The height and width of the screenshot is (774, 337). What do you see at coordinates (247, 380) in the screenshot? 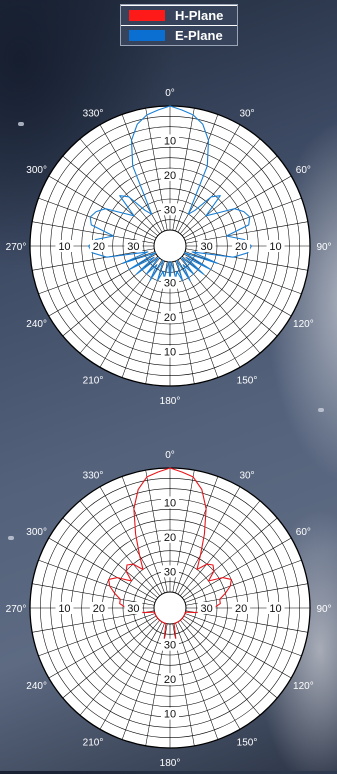
I see `angle-tick-label: 150°` at bounding box center [247, 380].